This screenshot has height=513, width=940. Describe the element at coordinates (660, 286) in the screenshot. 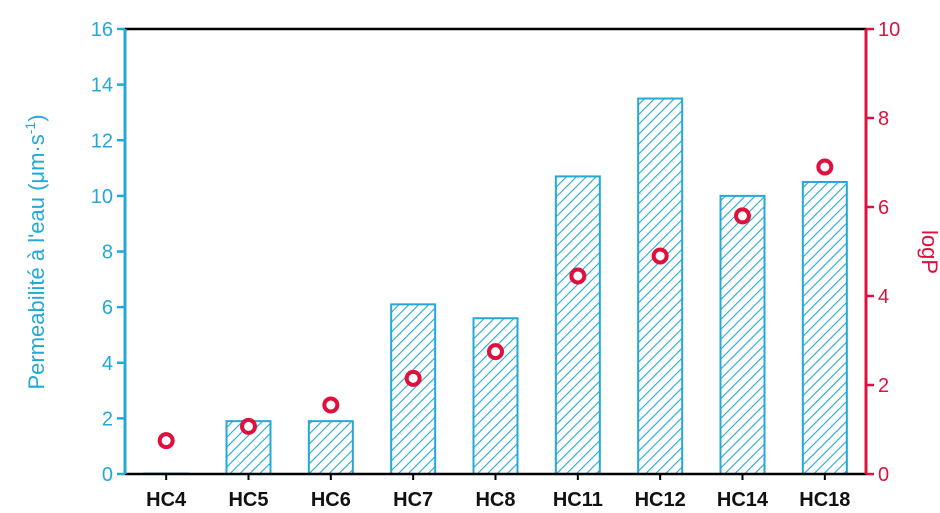

I see `bar-hc12` at that location.